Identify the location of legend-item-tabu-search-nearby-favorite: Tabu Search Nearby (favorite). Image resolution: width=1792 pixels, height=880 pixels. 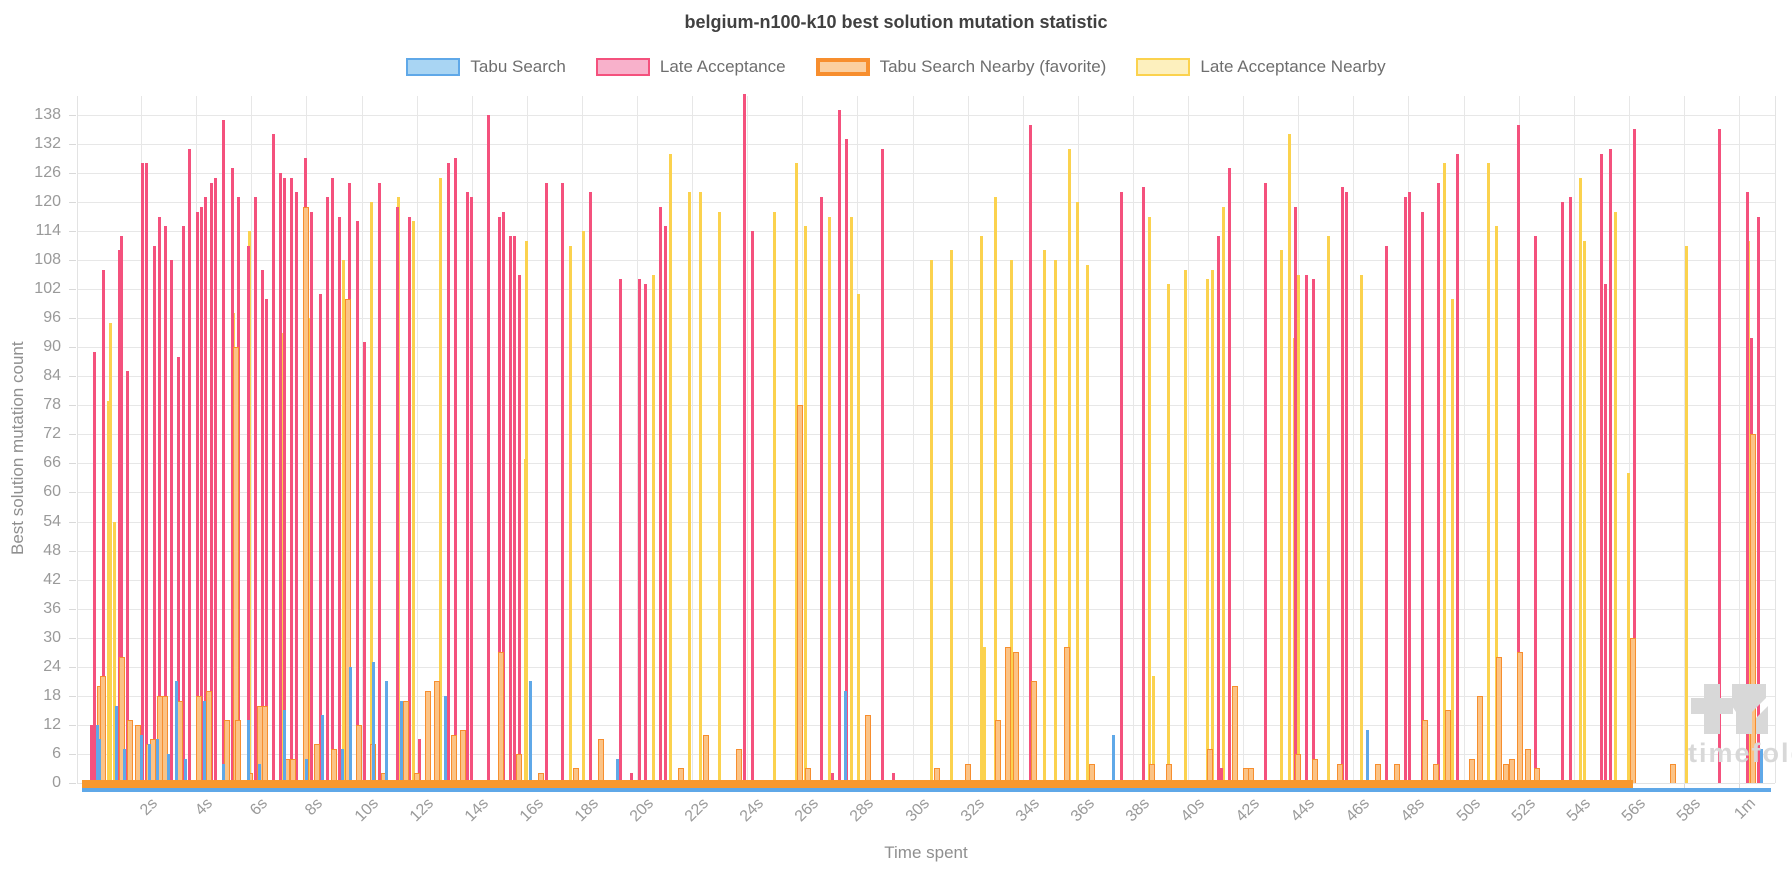
(960, 67).